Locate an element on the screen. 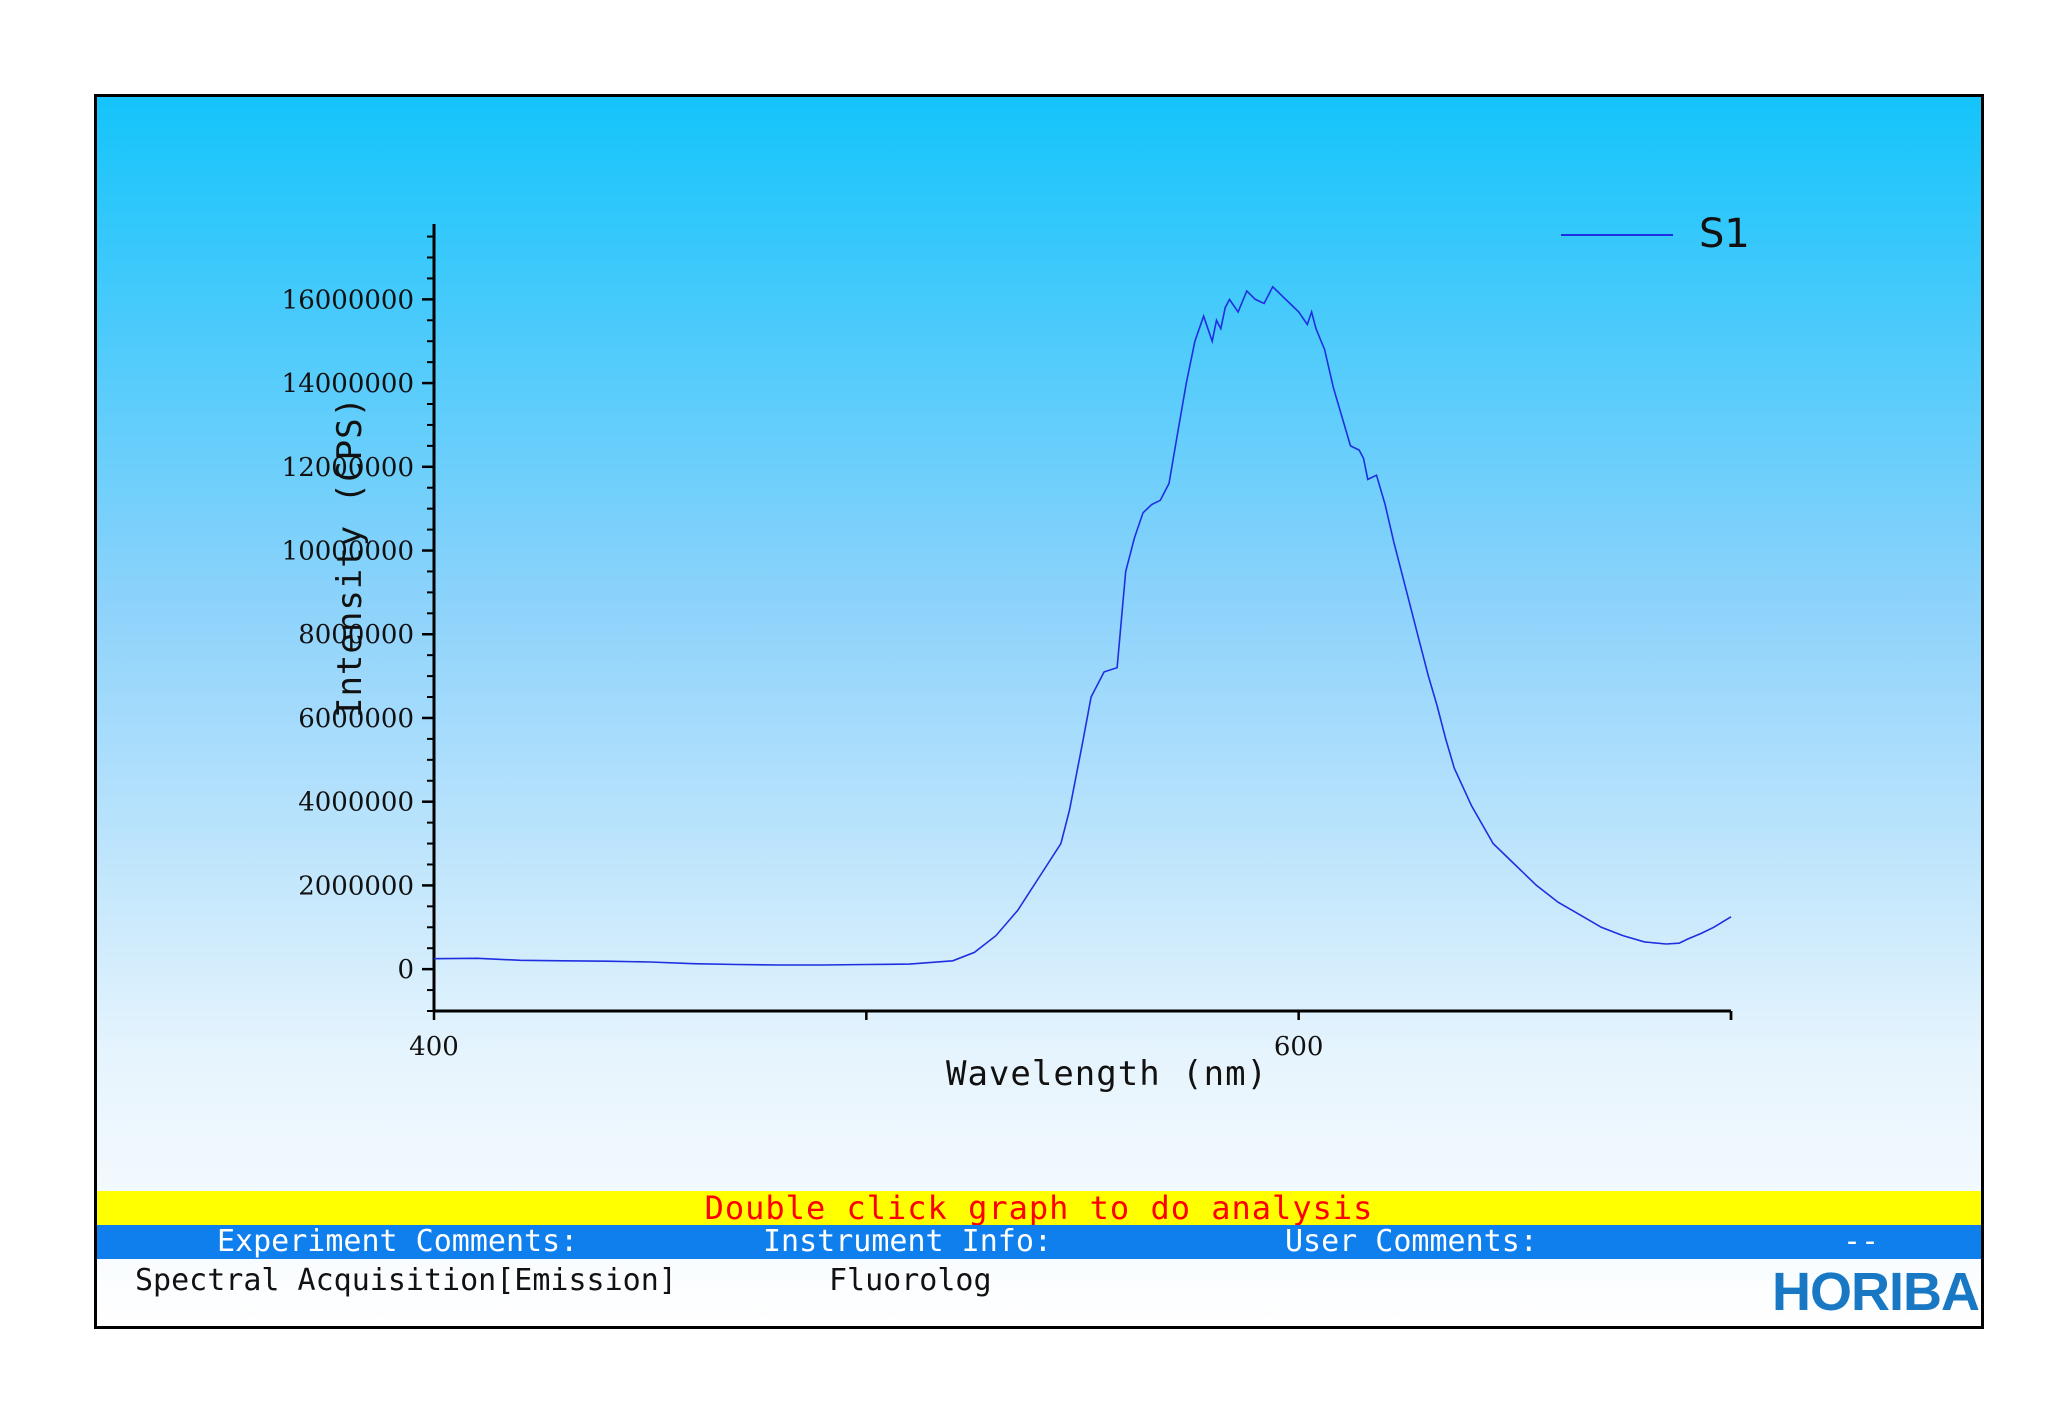  user-comments-label: User Comments: is located at coordinates (1411, 1241).